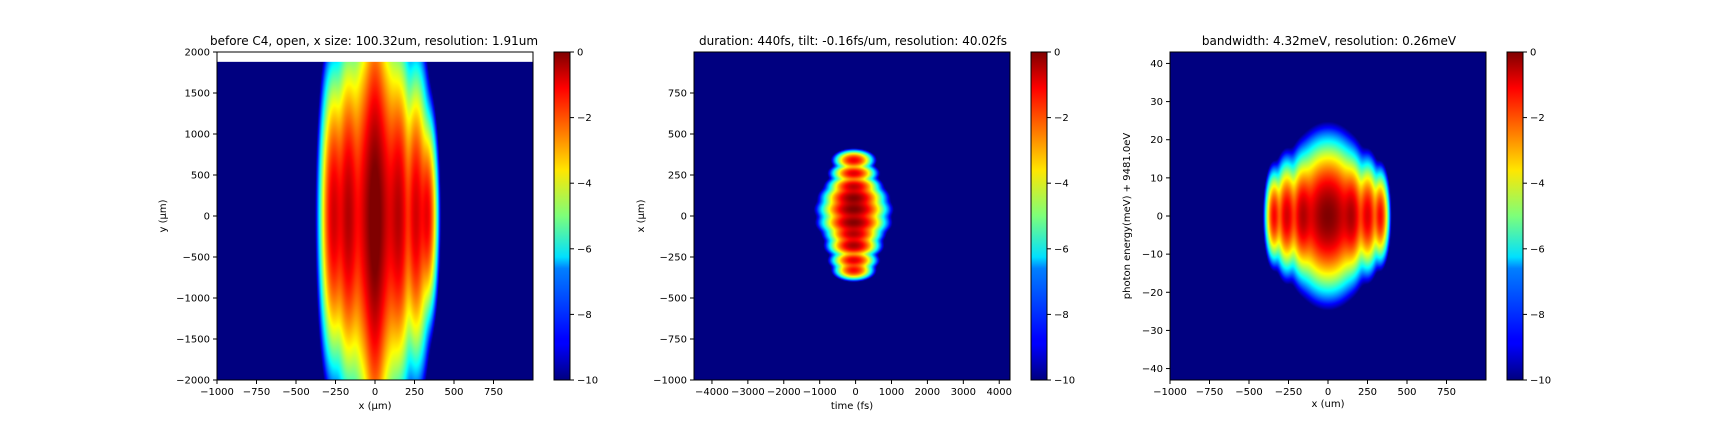 The width and height of the screenshot is (1728, 432). Describe the element at coordinates (193, 381) in the screenshot. I see `y-tick-label: −2000` at that location.